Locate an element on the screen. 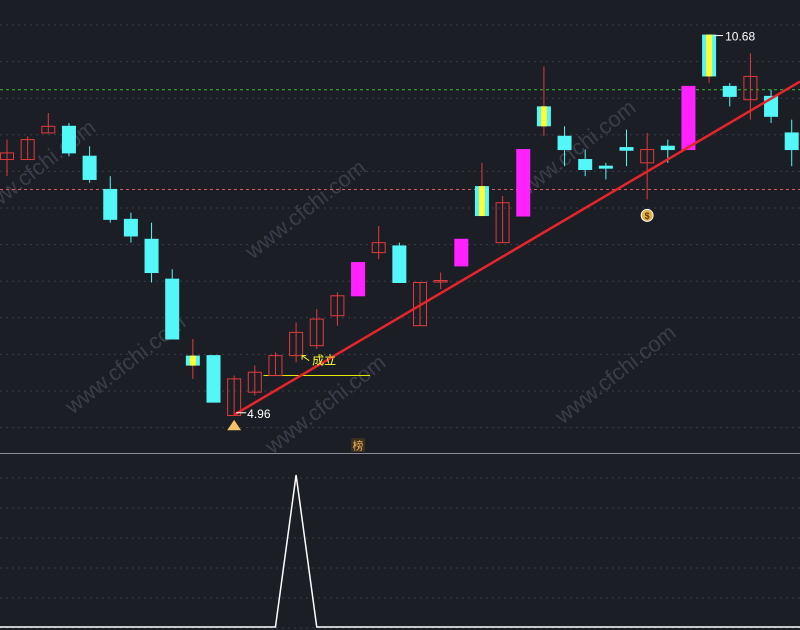 This screenshot has width=800, height=630. low-price-label: 4.96 is located at coordinates (259, 414).